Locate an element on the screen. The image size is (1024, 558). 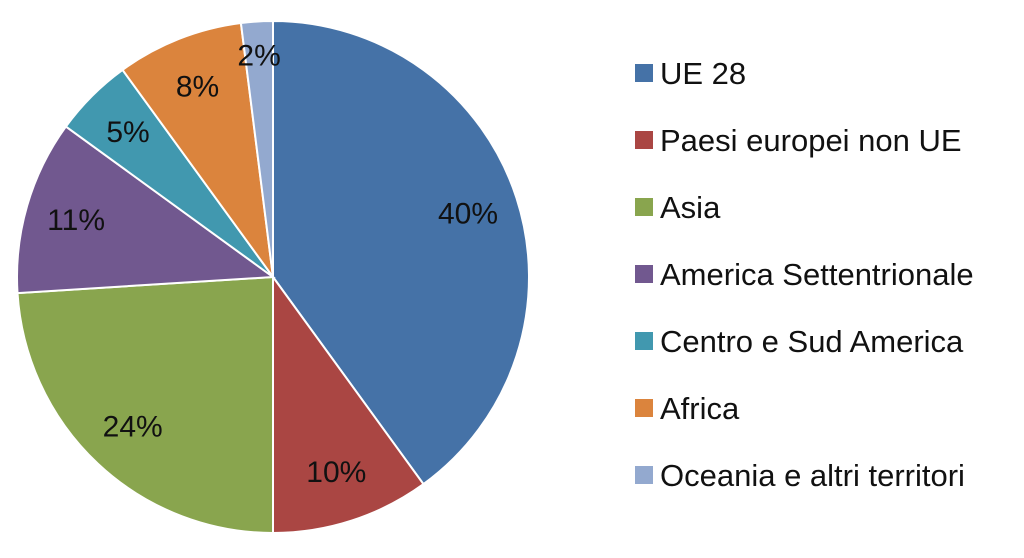
slice-label-centro-e-sud-america: 5% is located at coordinates (127, 132).